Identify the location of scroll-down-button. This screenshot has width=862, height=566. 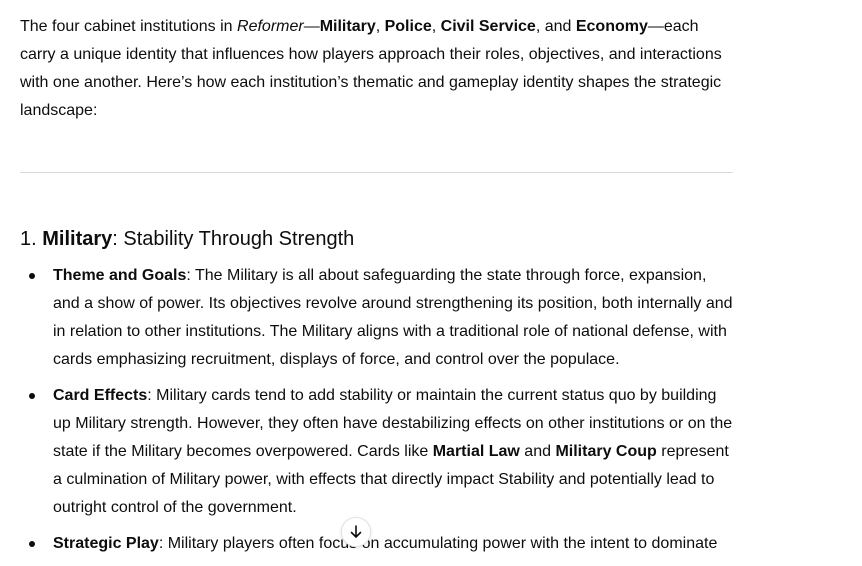
(356, 532).